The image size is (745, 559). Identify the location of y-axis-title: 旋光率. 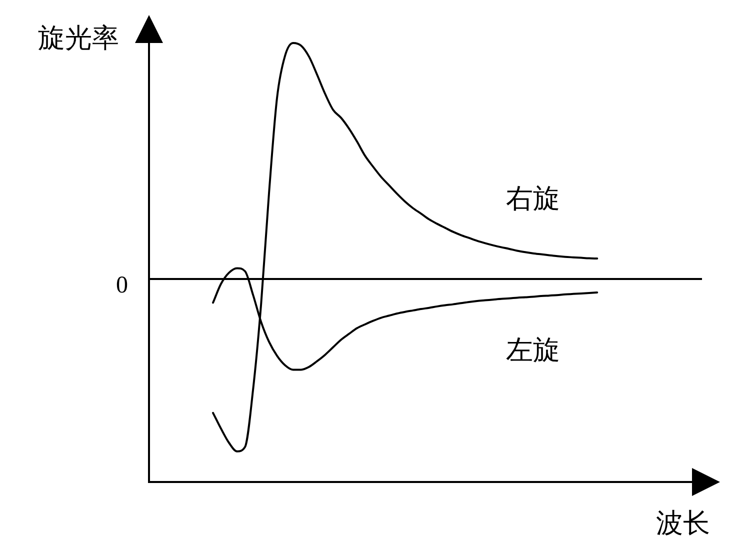
(78, 38).